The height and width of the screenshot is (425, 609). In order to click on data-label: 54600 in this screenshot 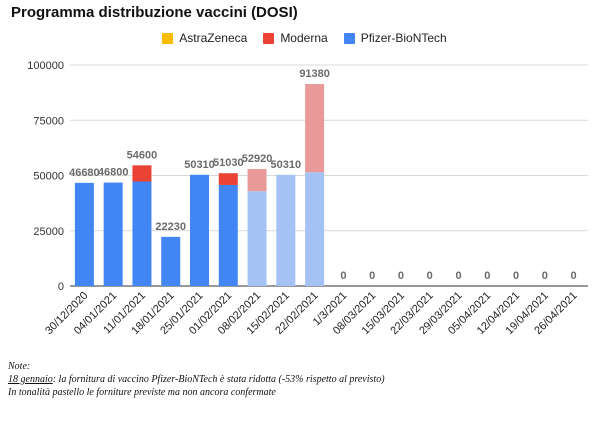, I will do `click(142, 155)`.